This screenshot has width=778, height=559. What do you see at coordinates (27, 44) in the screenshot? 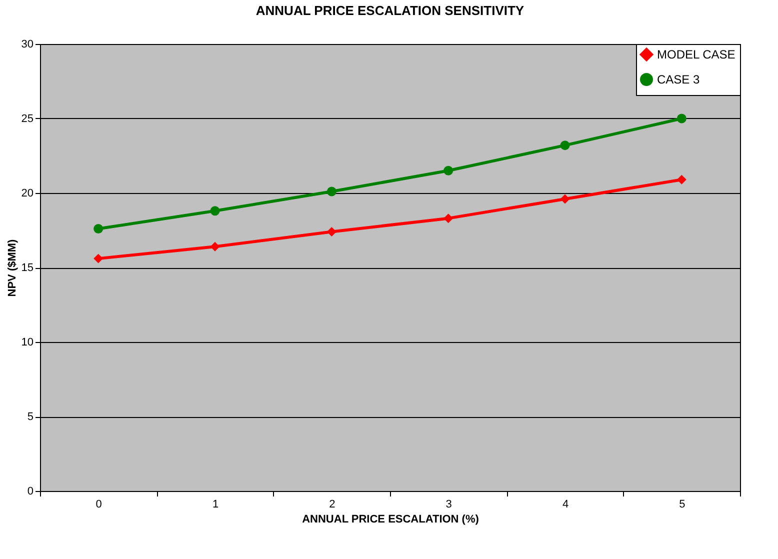
I see `y-tick-label: 30` at bounding box center [27, 44].